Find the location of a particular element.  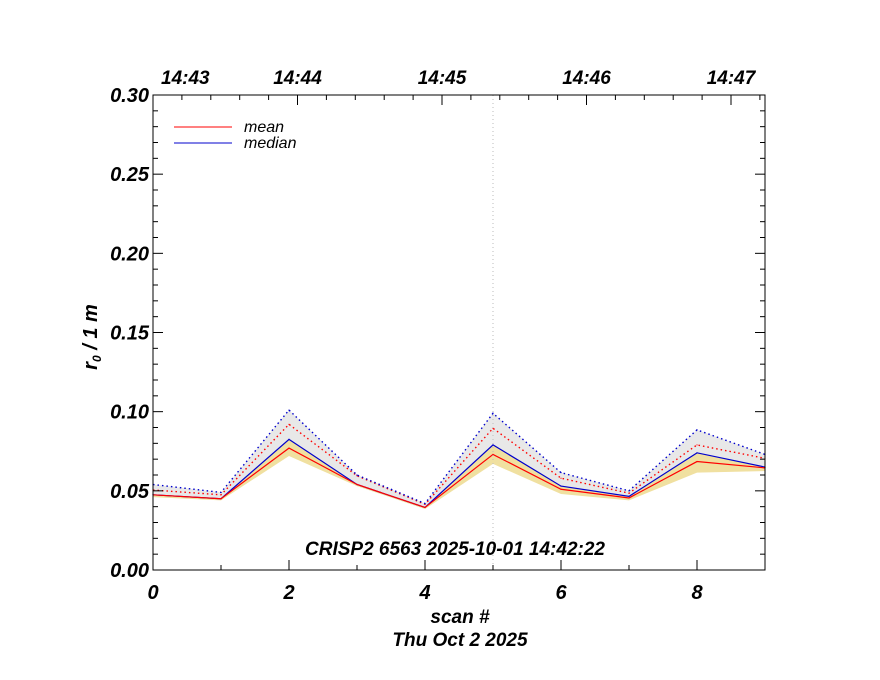

top-axis-label-1: 14:44 is located at coordinates (297, 78).